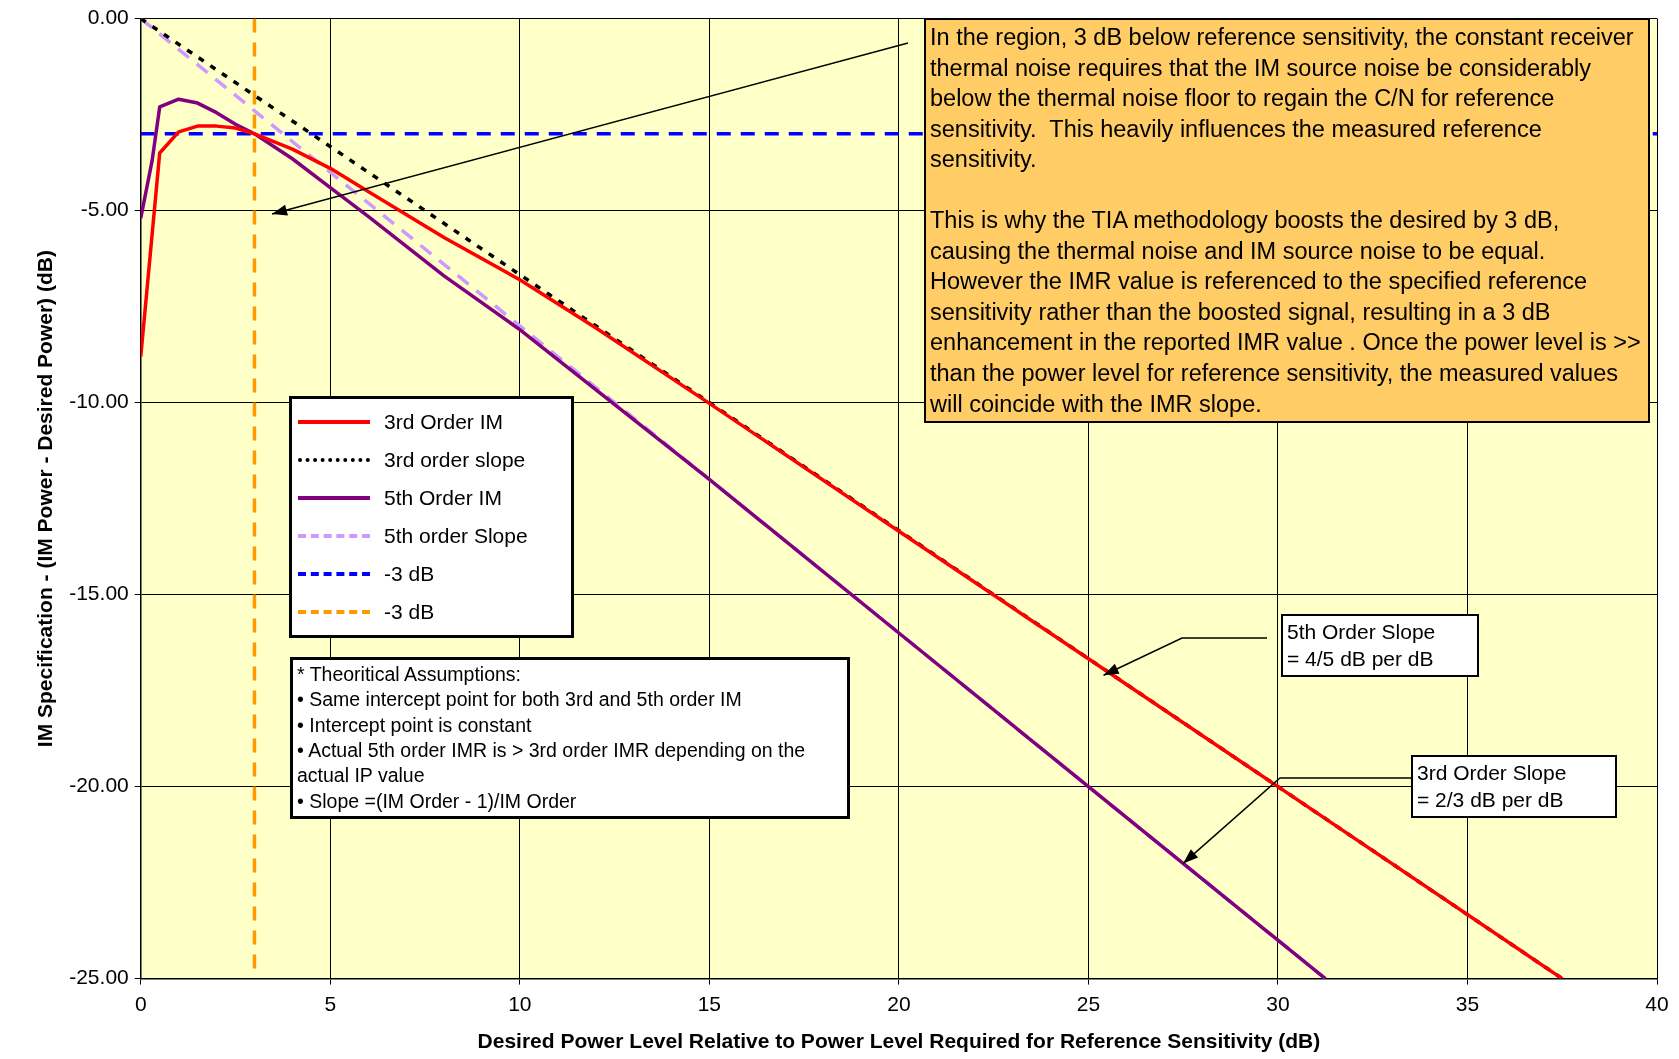  Describe the element at coordinates (45, 499) in the screenshot. I see `y-axis-title: IM Specification - (IM Power - Desired Power) (dB)` at that location.